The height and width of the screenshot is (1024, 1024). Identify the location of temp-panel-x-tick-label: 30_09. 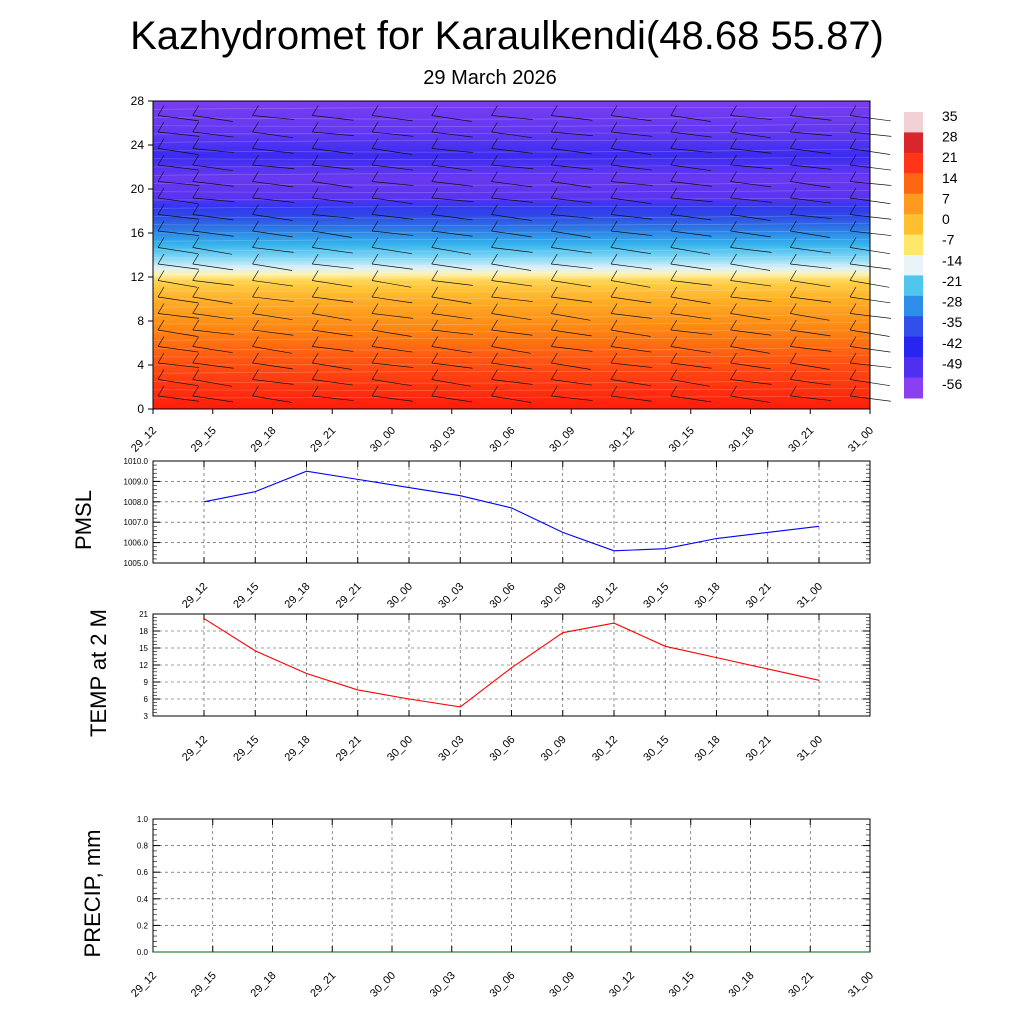
(554, 749).